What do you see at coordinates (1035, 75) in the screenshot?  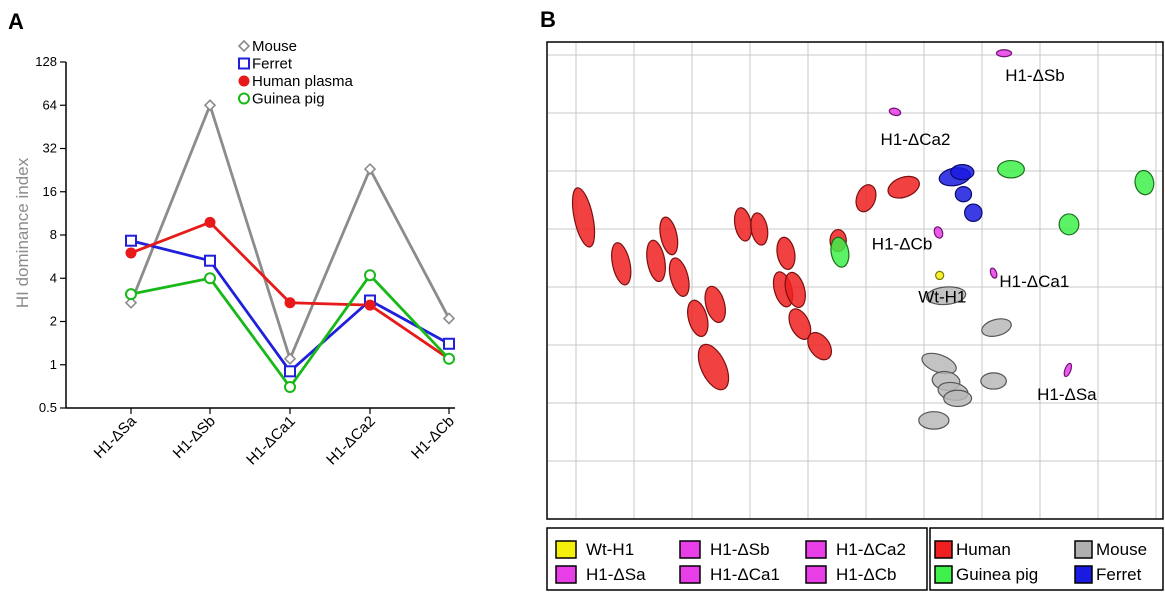 I see `map-annotation: H1-ΔSb` at bounding box center [1035, 75].